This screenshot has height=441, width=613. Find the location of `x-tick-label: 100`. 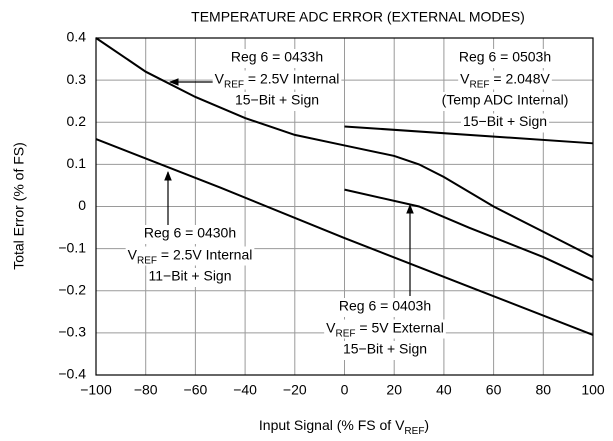

x-tick-label: 100 is located at coordinates (593, 390).